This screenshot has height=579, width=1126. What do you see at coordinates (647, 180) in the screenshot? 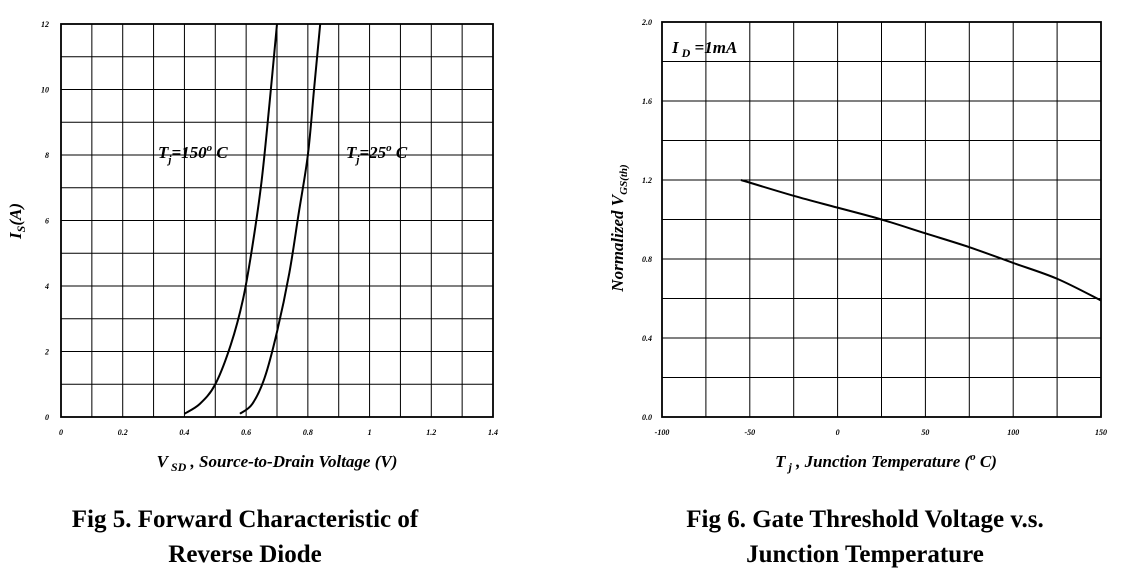
I see `y-tick-label: 1.2` at bounding box center [647, 180].